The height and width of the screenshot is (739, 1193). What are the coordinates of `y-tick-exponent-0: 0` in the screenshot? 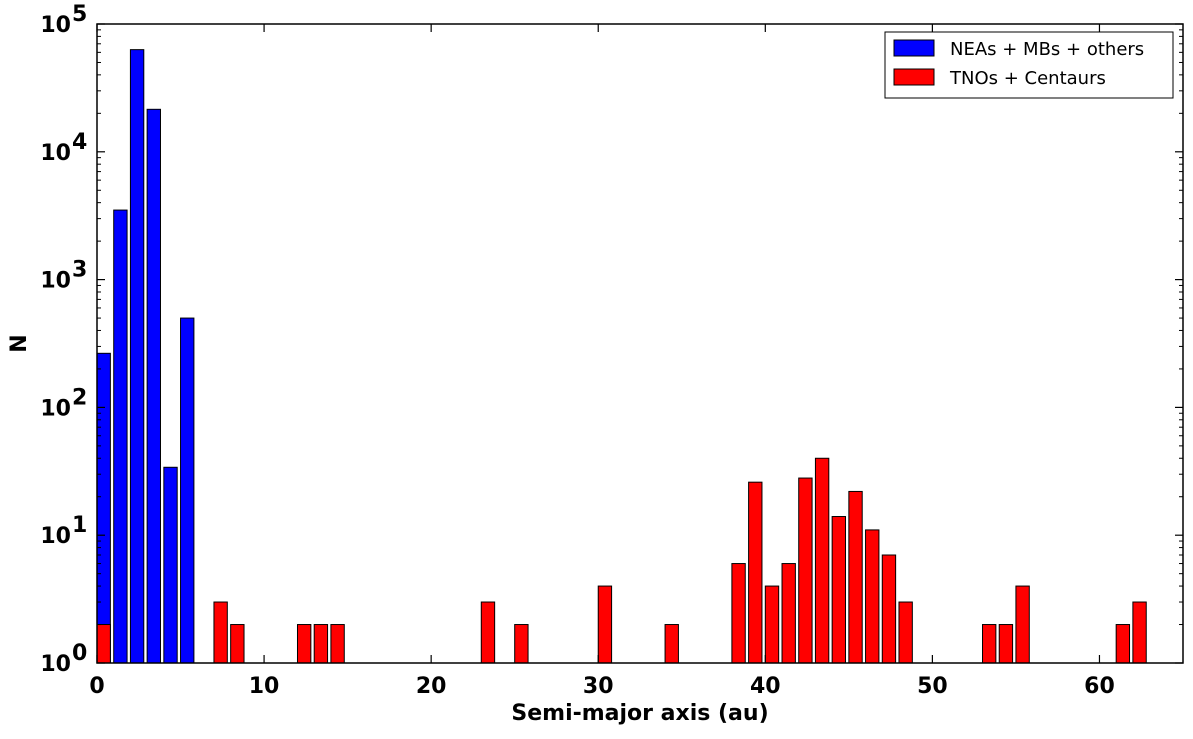 It's located at (79, 653).